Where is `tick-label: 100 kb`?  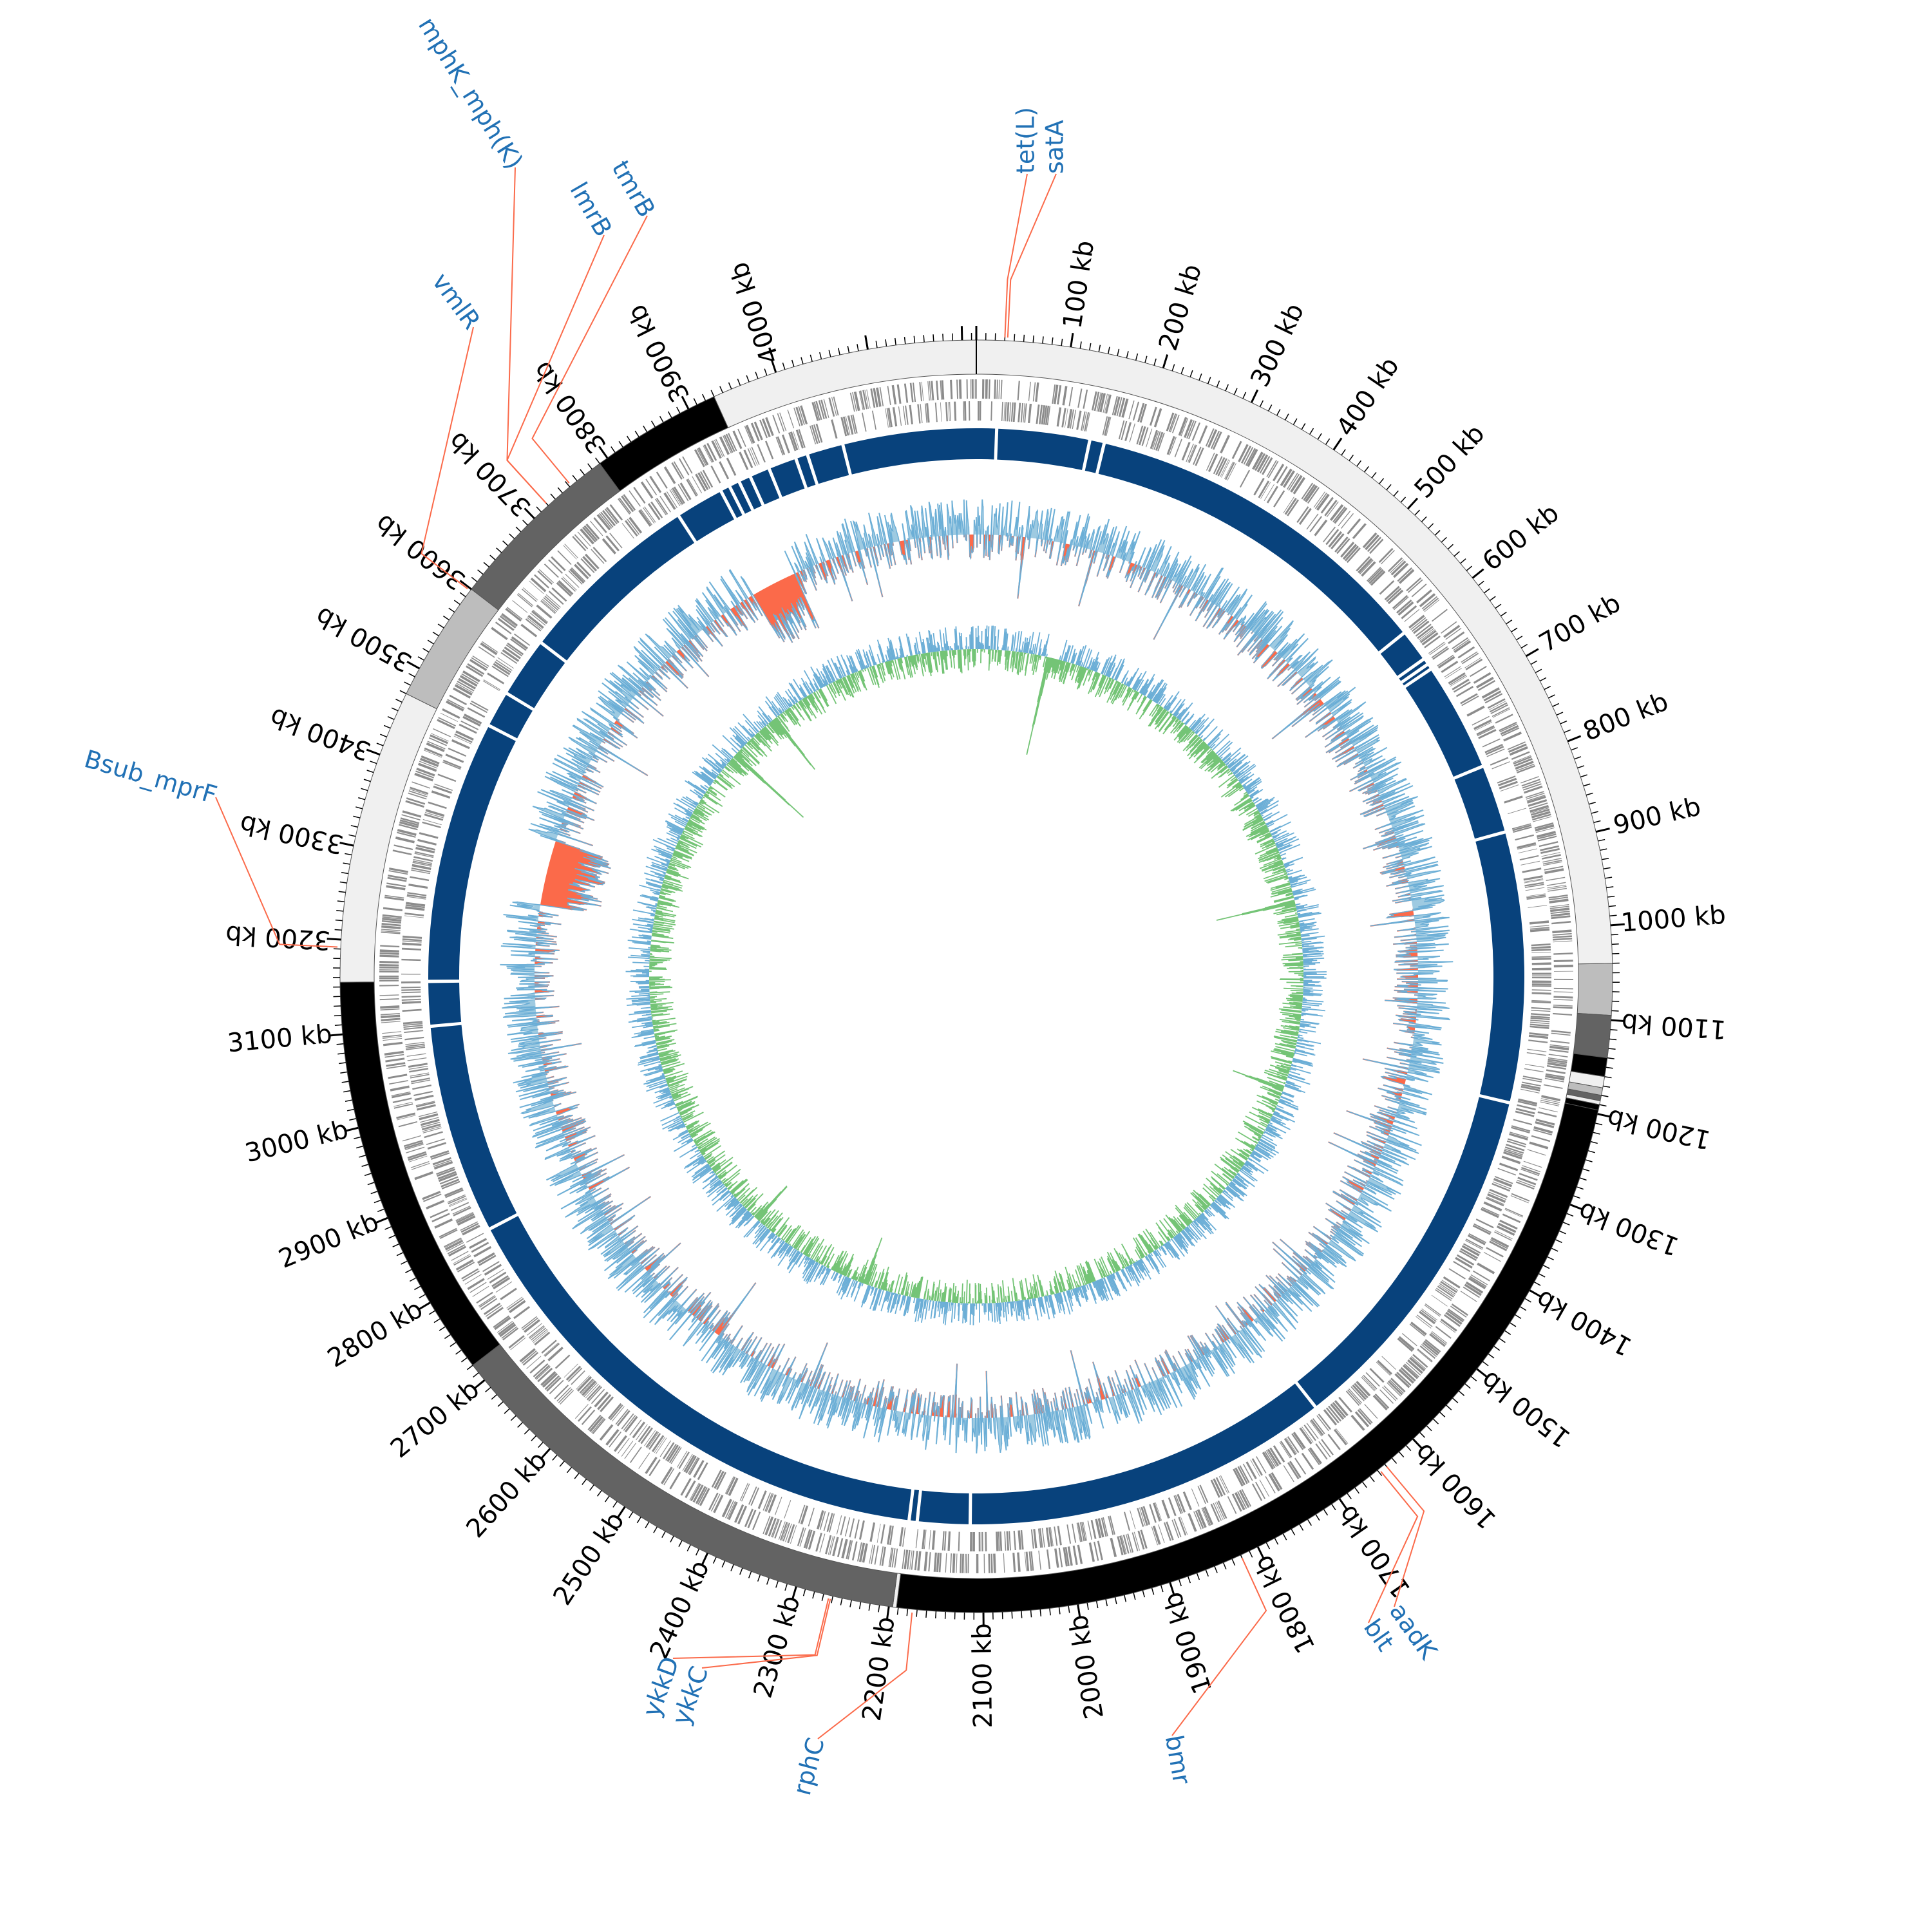 tick-label: 100 kb is located at coordinates (1078, 284).